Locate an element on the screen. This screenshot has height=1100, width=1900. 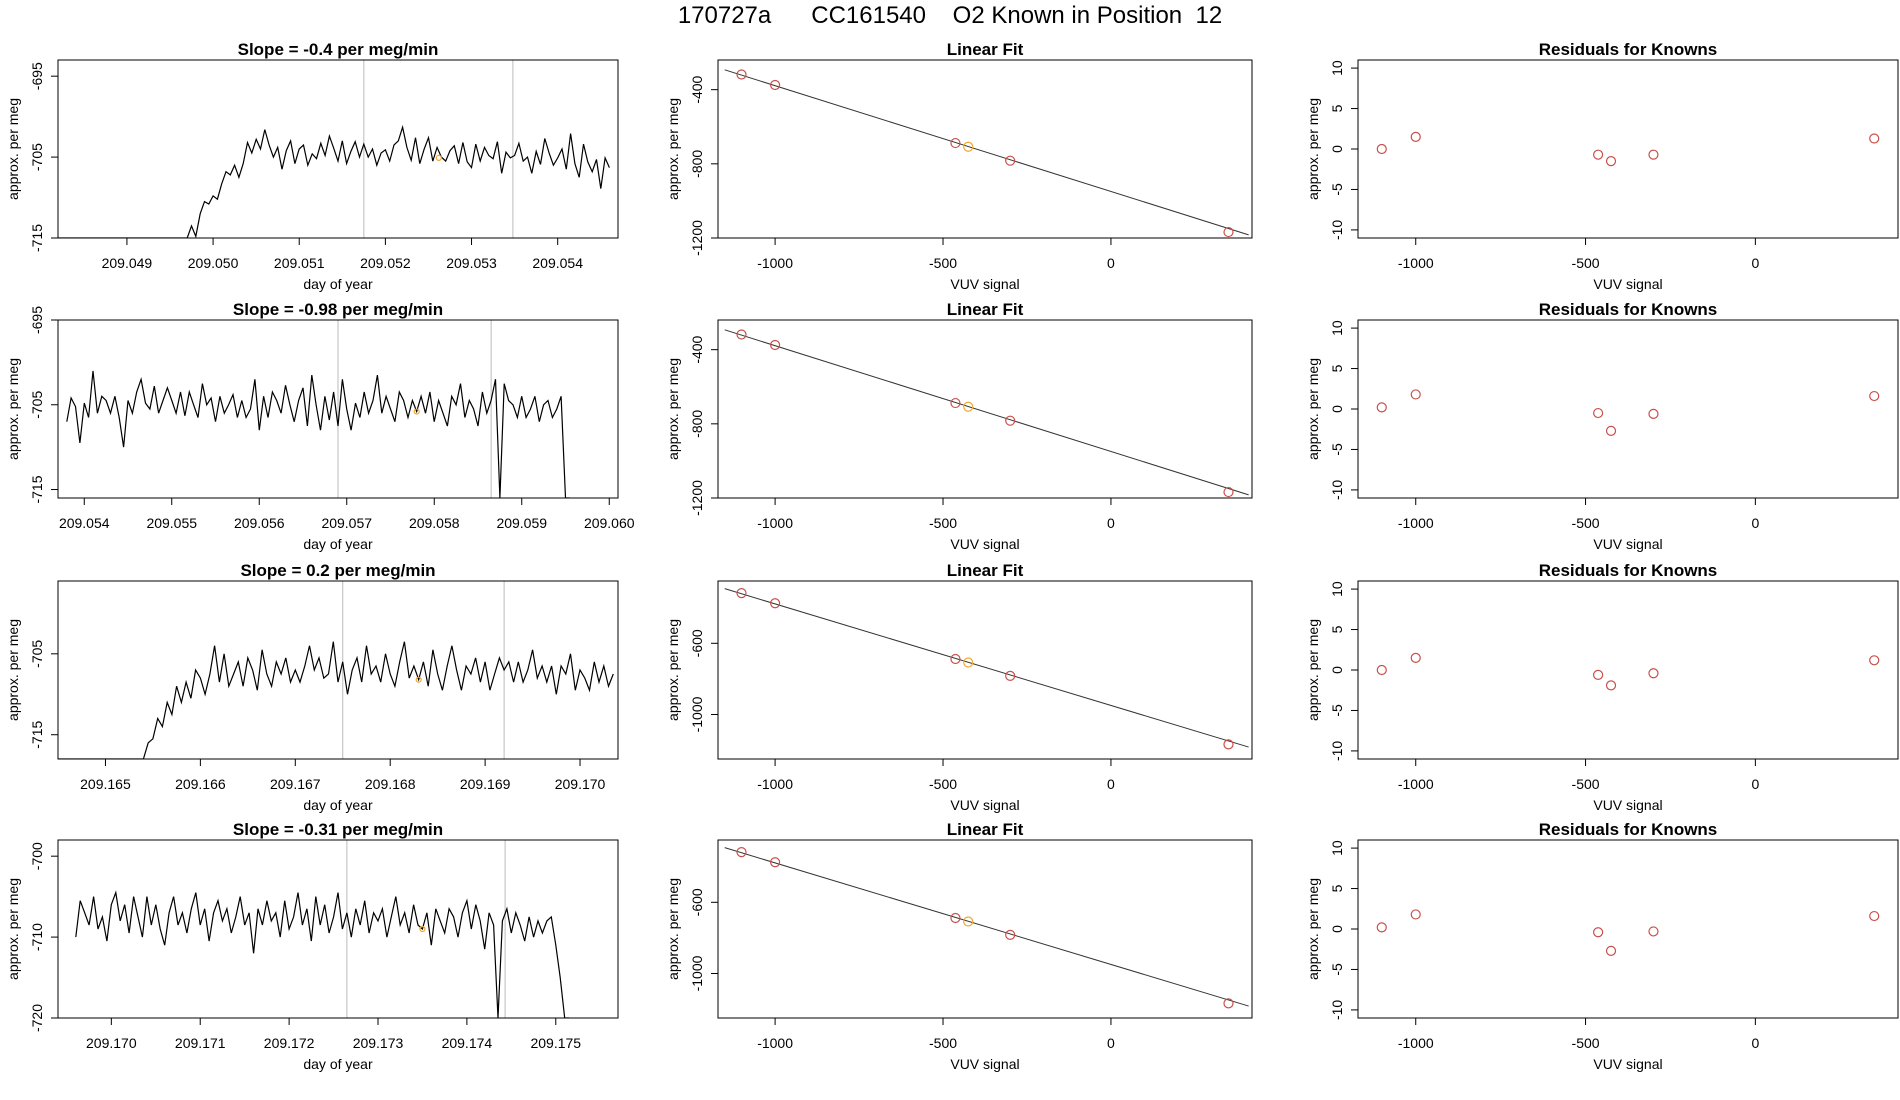
x-tick-label: 209.060 is located at coordinates (609, 523).